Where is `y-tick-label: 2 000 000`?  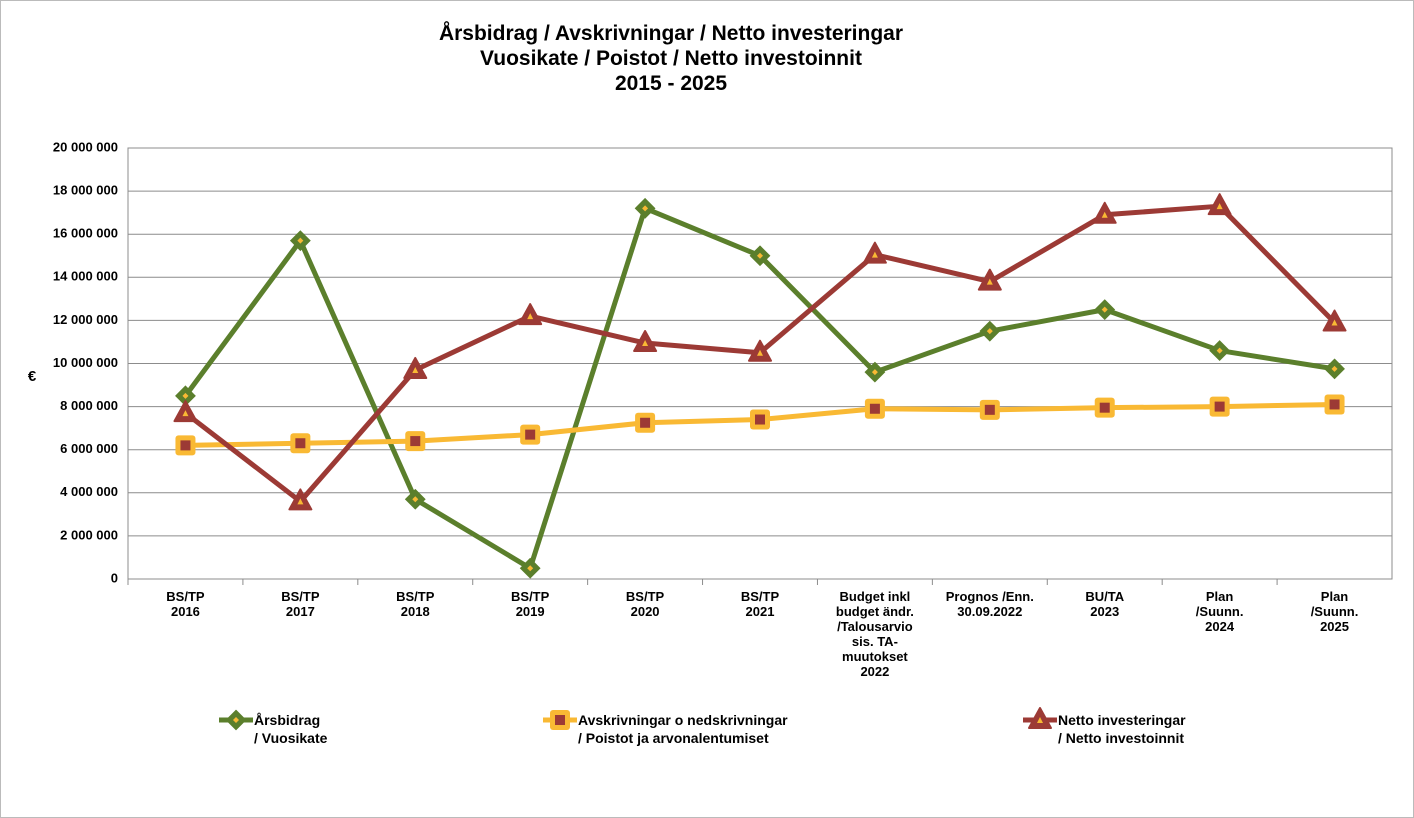 y-tick-label: 2 000 000 is located at coordinates (89, 534).